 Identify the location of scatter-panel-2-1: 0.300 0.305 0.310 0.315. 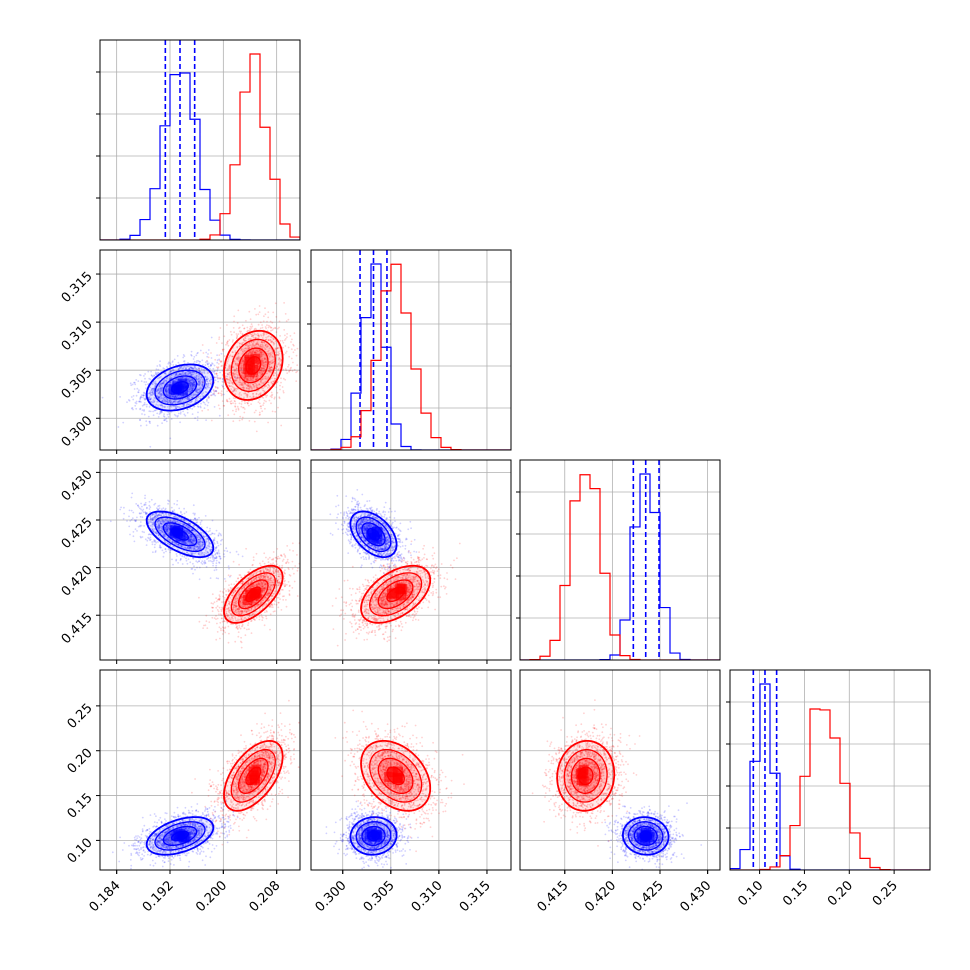
(180, 351).